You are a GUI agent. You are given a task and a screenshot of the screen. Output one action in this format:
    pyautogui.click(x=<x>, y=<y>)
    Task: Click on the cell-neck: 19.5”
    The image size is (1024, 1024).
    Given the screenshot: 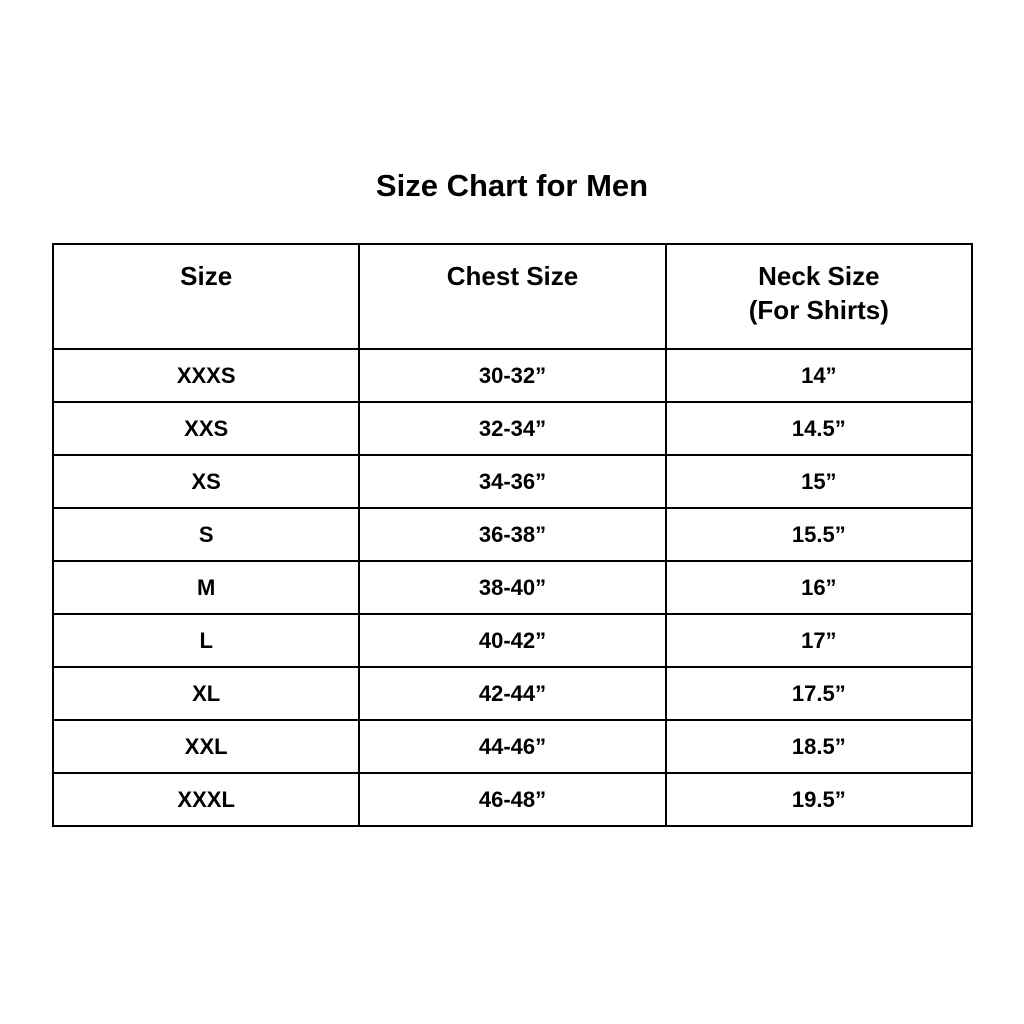 What is the action you would take?
    pyautogui.click(x=819, y=799)
    